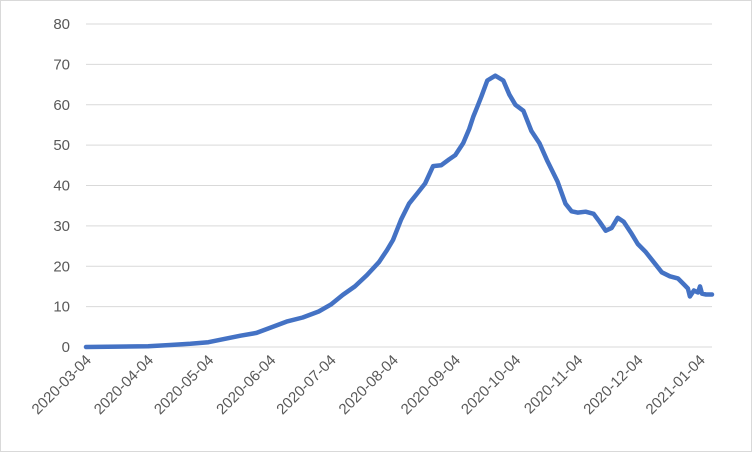 The image size is (752, 452). What do you see at coordinates (61, 307) in the screenshot?
I see `y-tick-label: 10` at bounding box center [61, 307].